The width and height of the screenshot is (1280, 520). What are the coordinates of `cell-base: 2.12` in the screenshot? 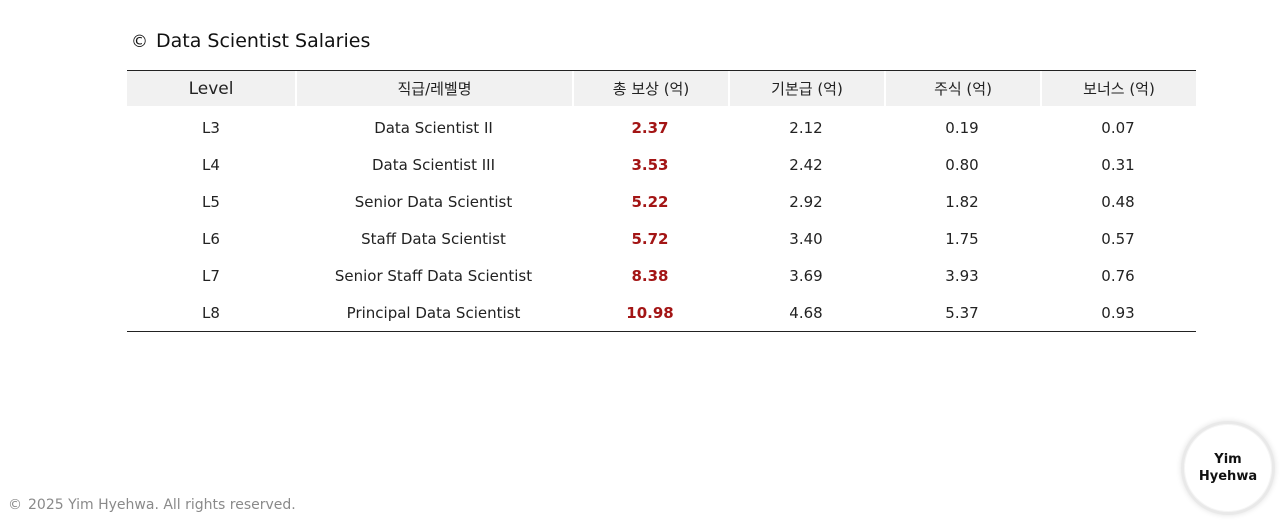 It's located at (806, 127).